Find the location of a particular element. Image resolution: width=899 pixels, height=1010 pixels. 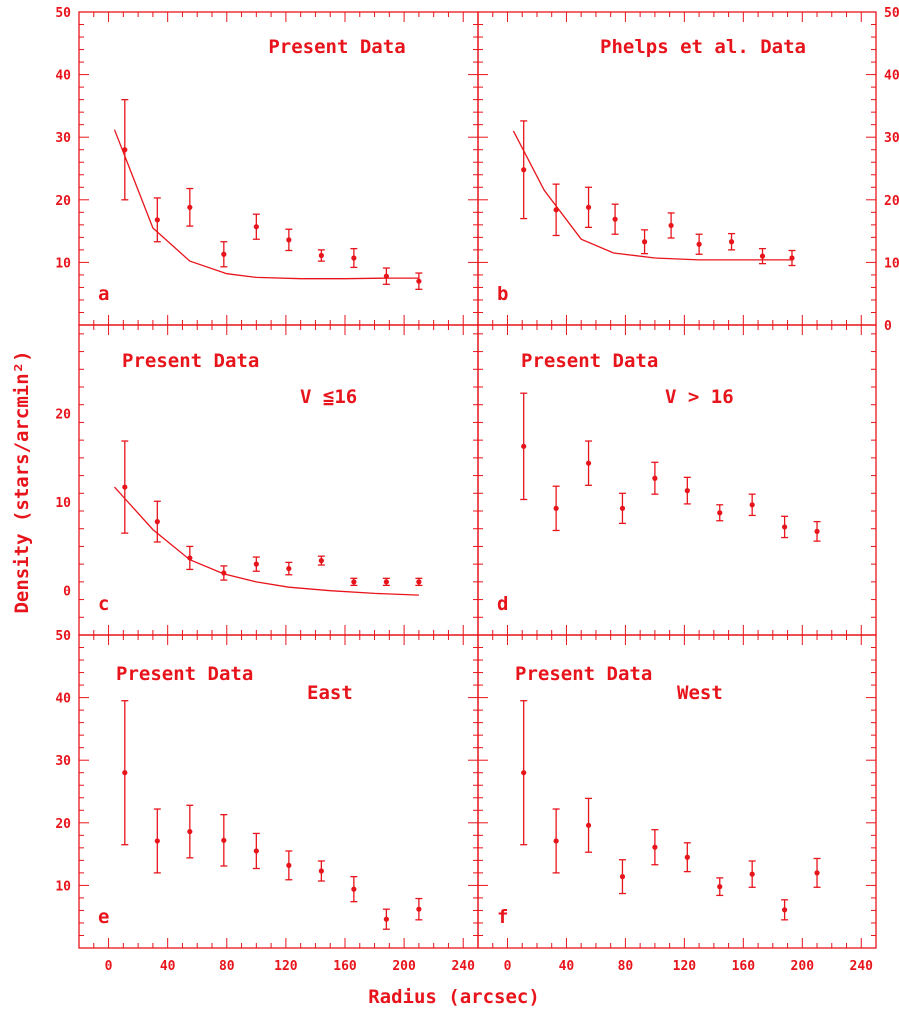

panel-title: Phelps et al. Data is located at coordinates (703, 47).